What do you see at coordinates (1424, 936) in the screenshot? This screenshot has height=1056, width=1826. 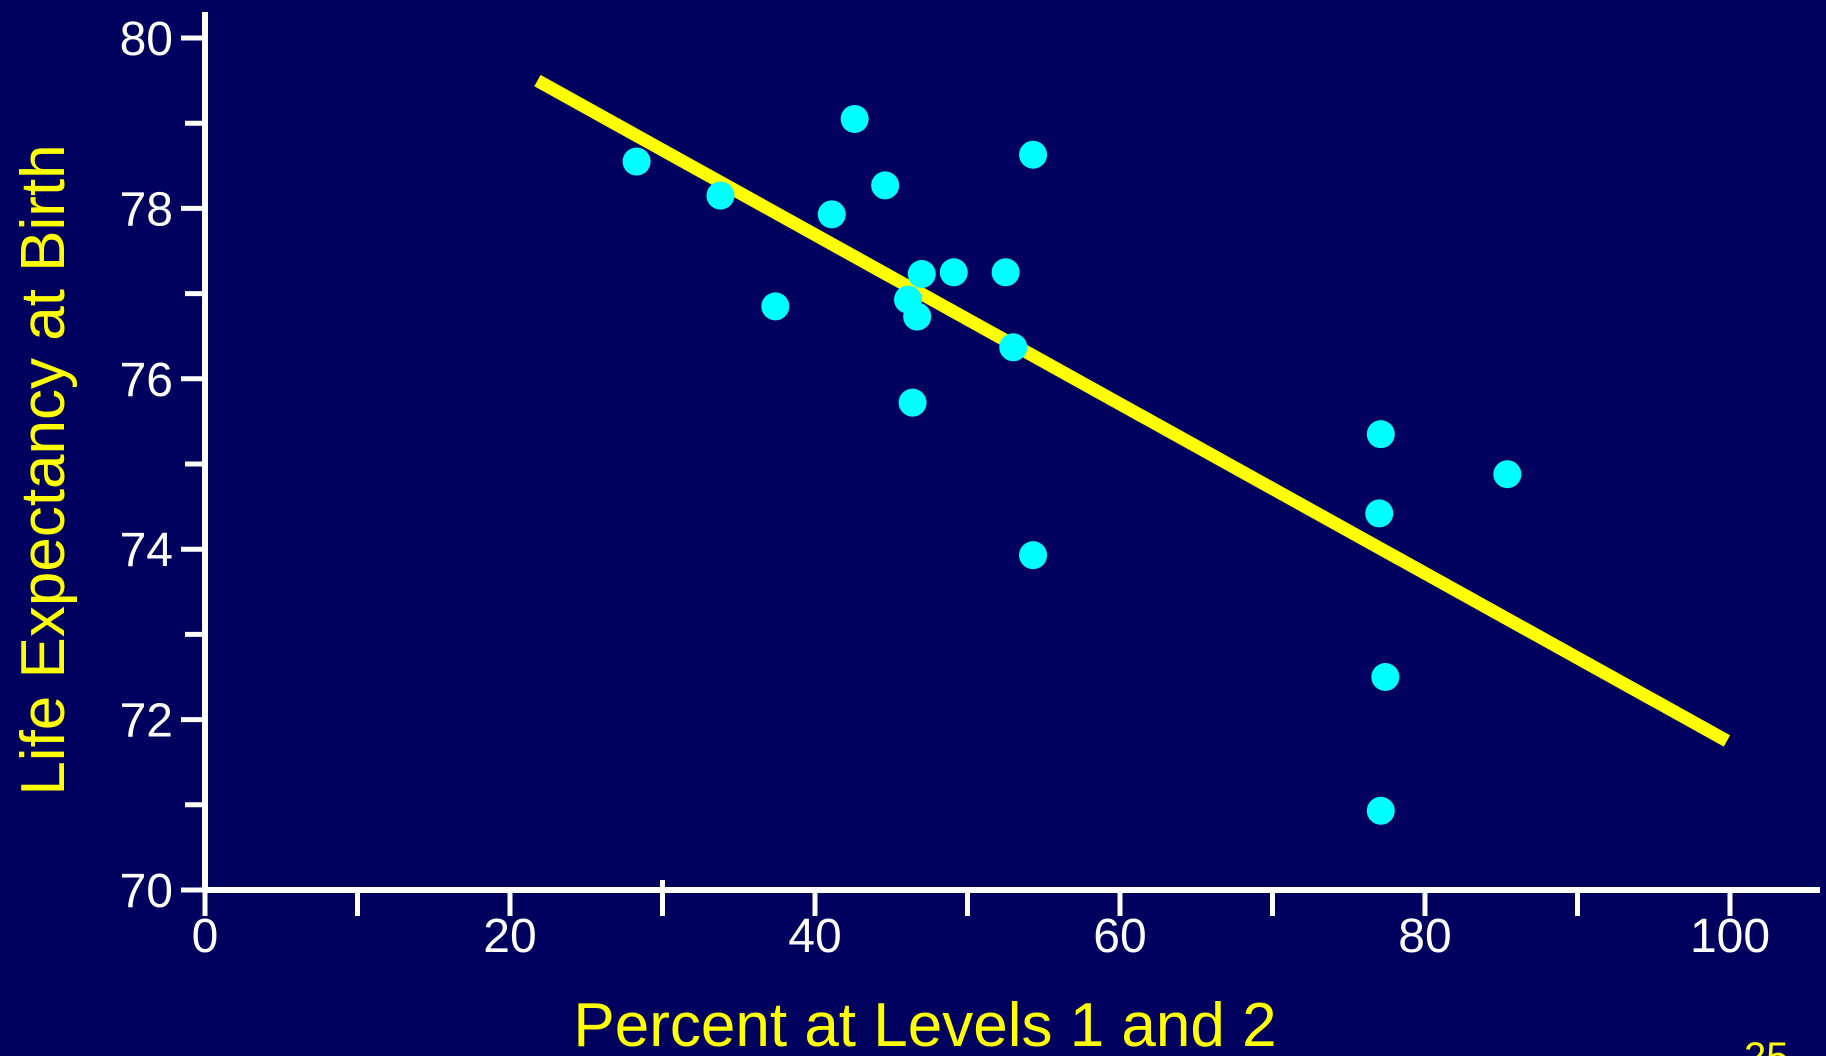 I see `x-tick-label: 80` at bounding box center [1424, 936].